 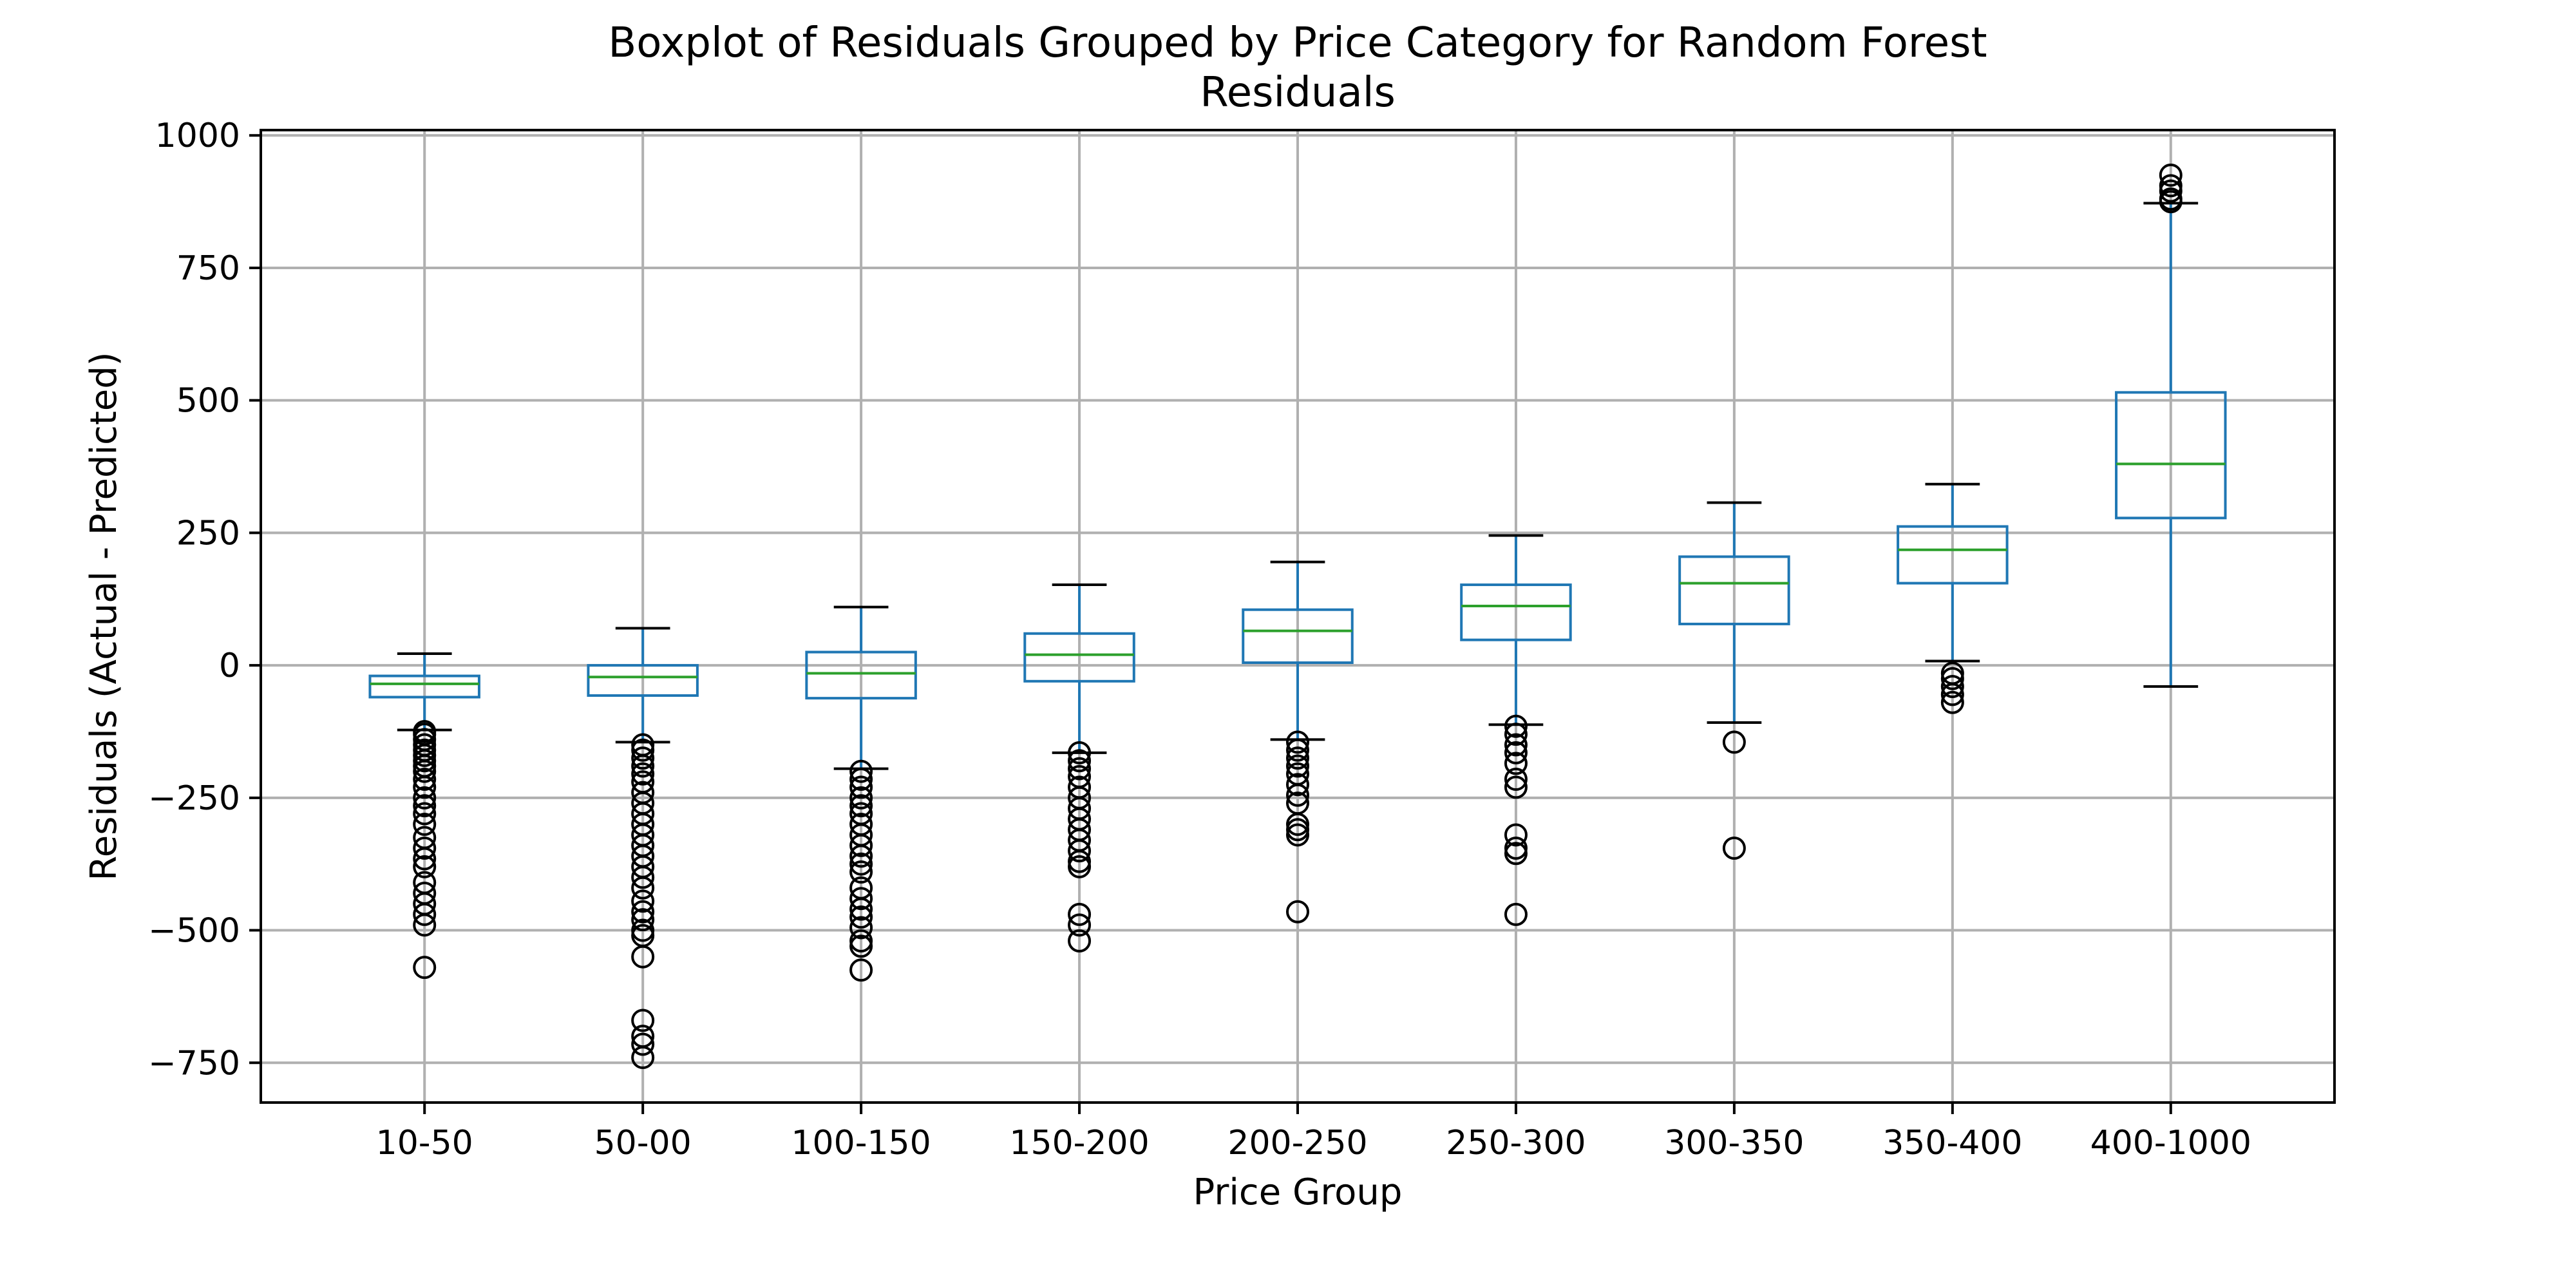 I want to click on x-tick-label: 300-350, so click(x=1734, y=1143).